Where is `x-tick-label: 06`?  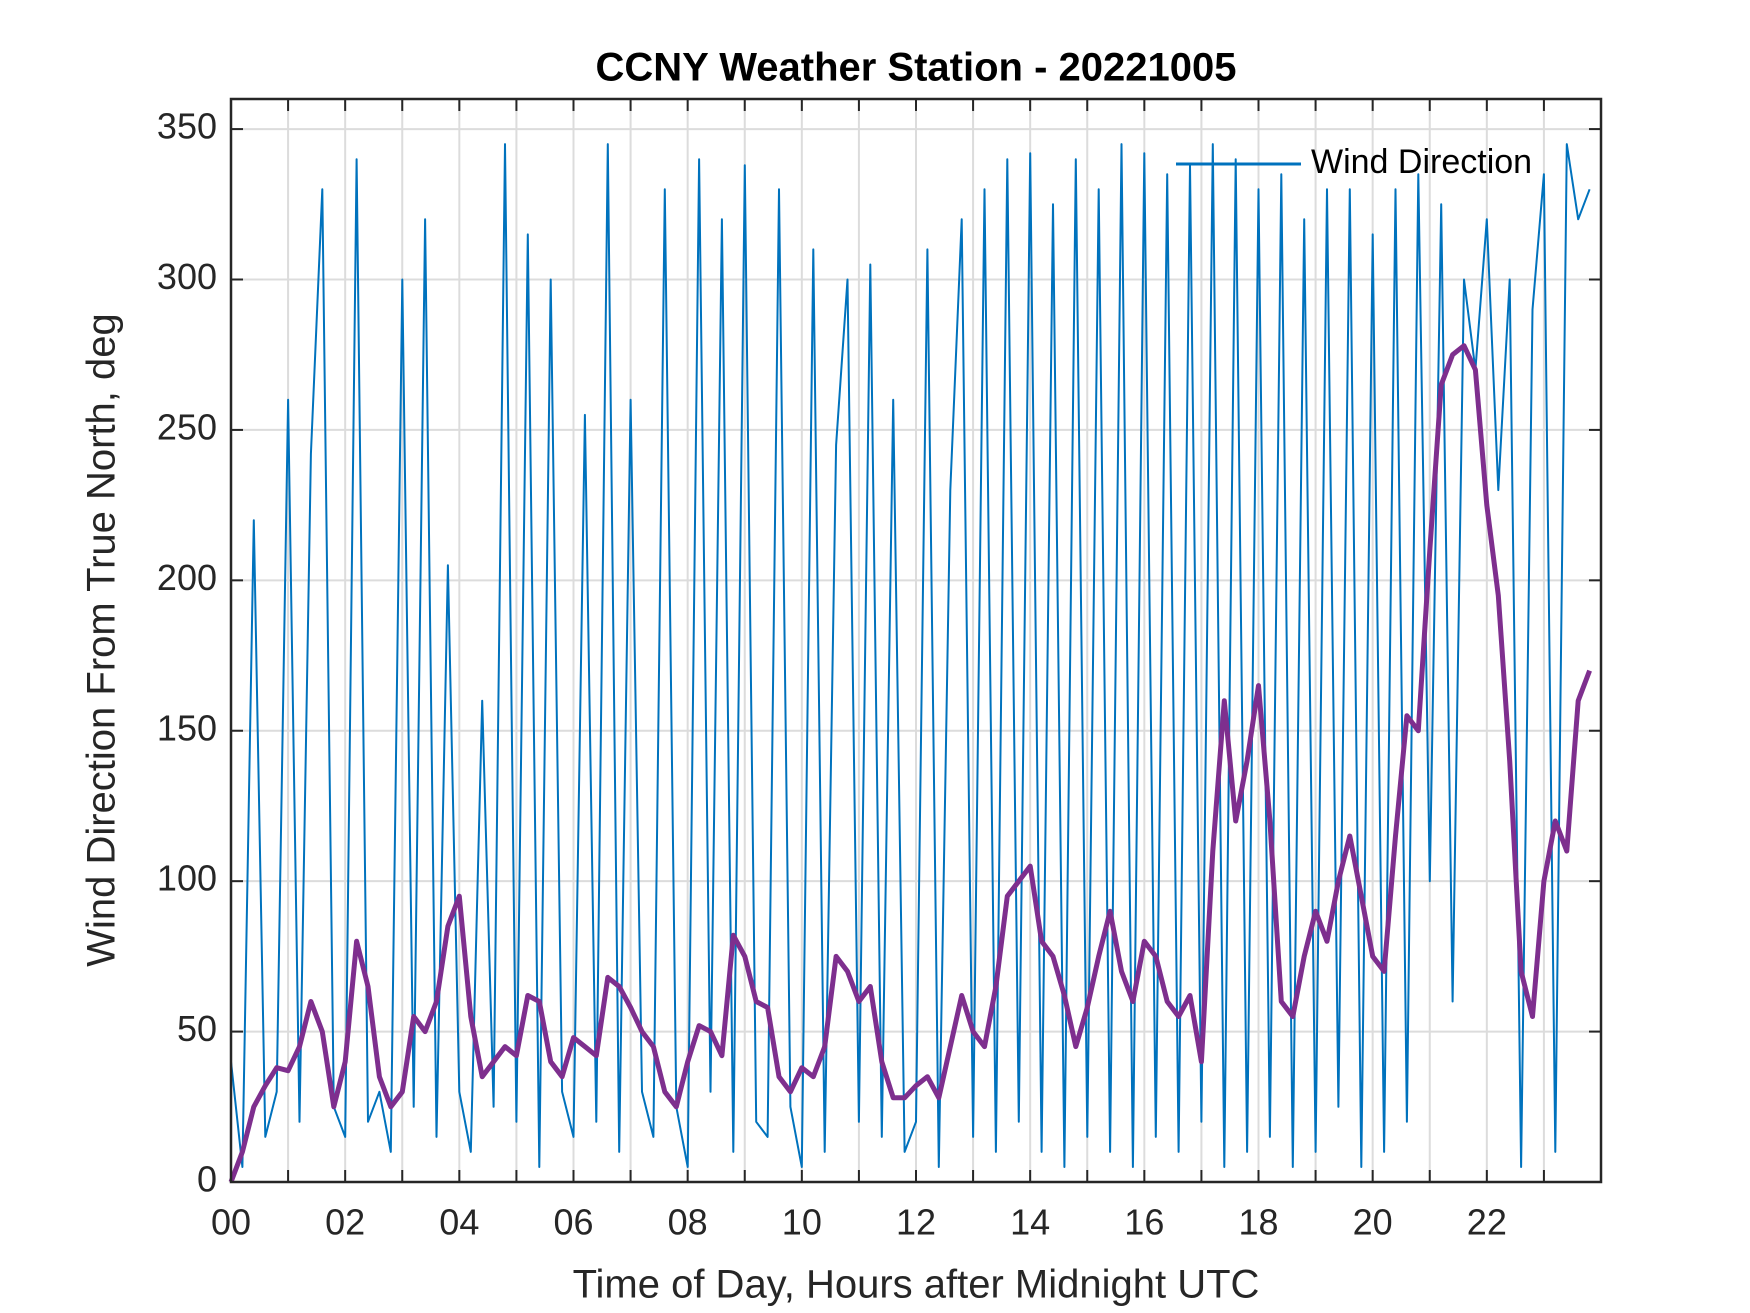
x-tick-label: 06 is located at coordinates (573, 1222).